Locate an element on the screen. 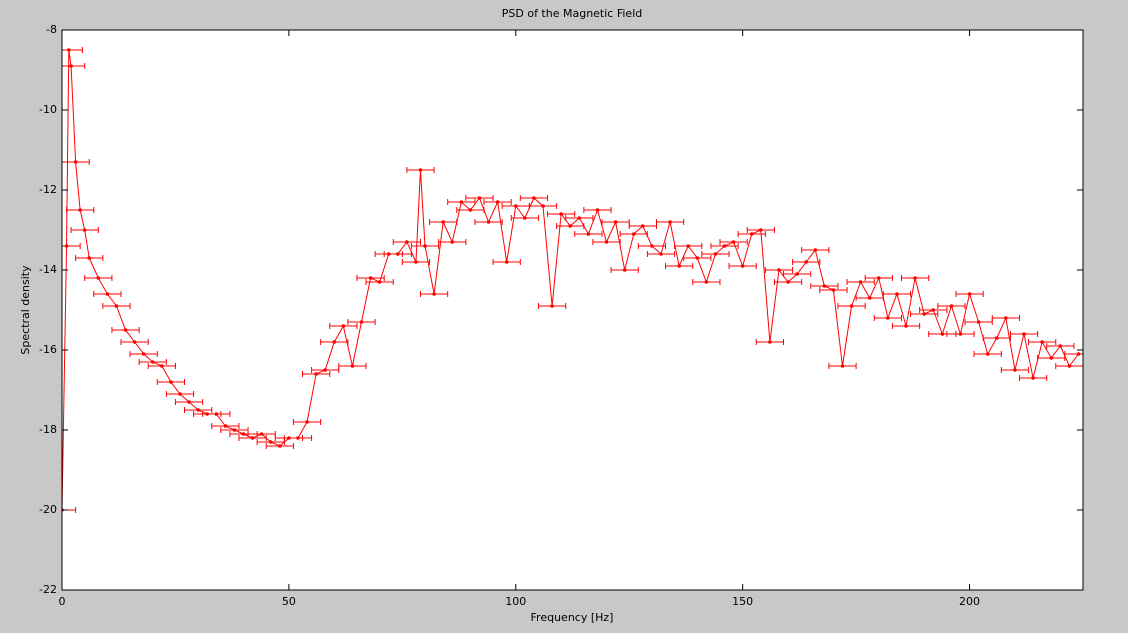  x-tick-label: 0 is located at coordinates (62, 601).